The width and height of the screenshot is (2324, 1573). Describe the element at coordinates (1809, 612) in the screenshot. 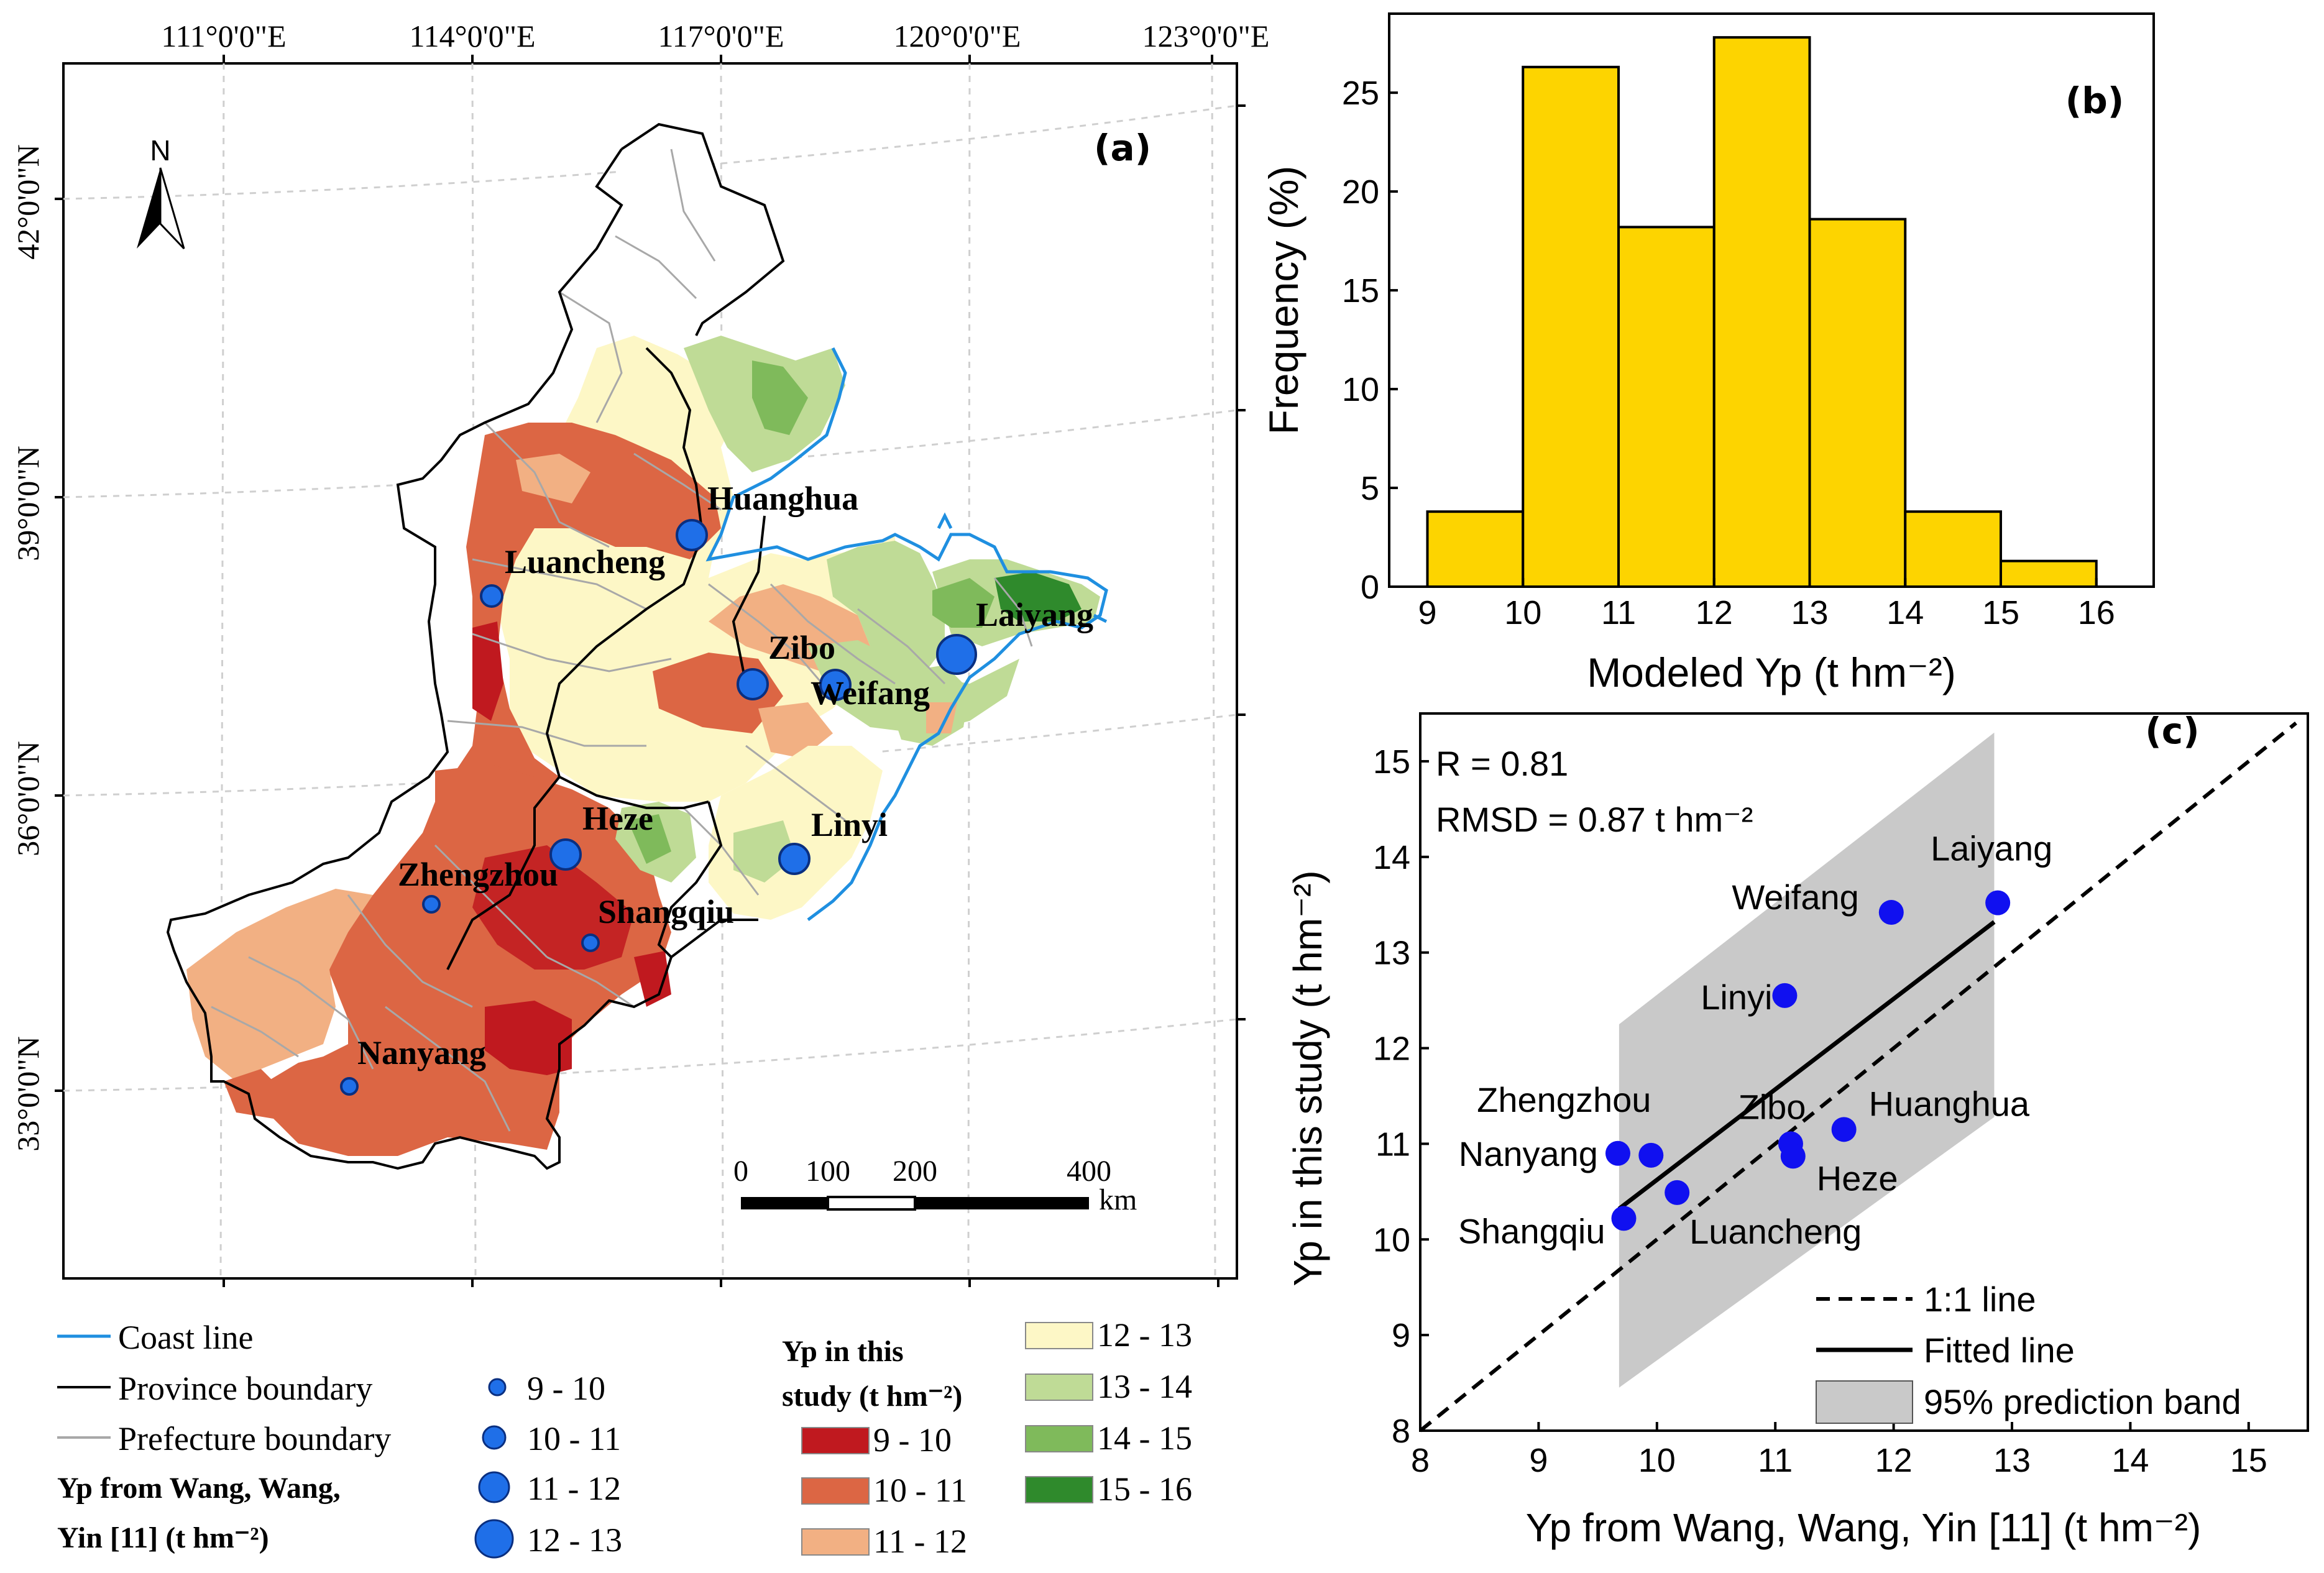

I see `histogram-x-tick-label: 13` at that location.